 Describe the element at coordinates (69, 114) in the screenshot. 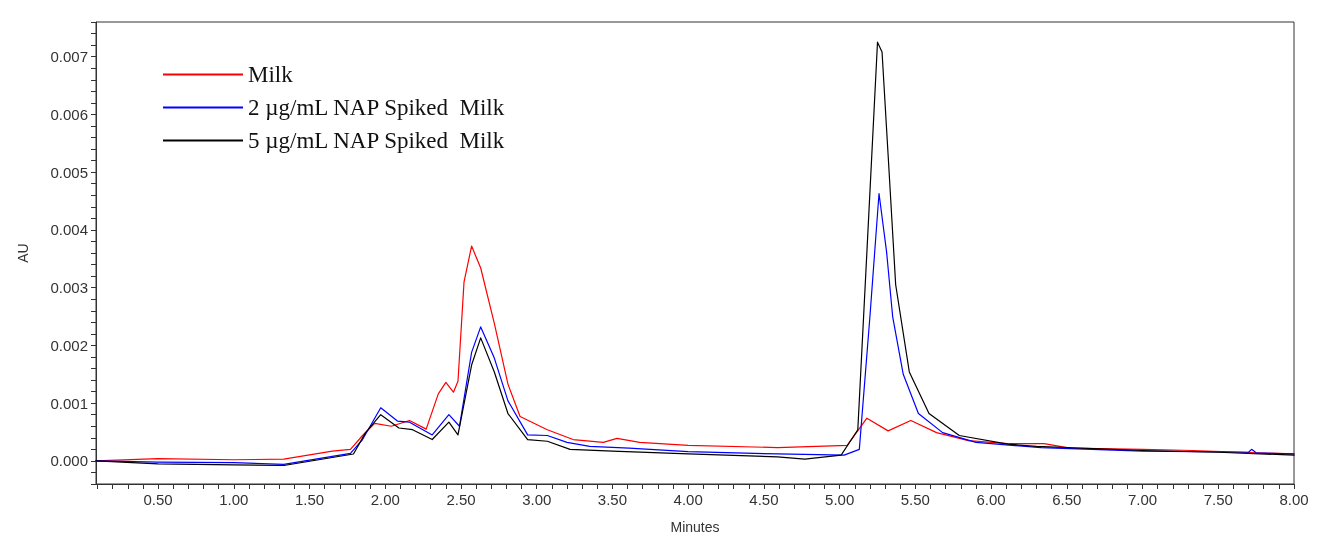

I see `y-tick-label: 0.006` at that location.